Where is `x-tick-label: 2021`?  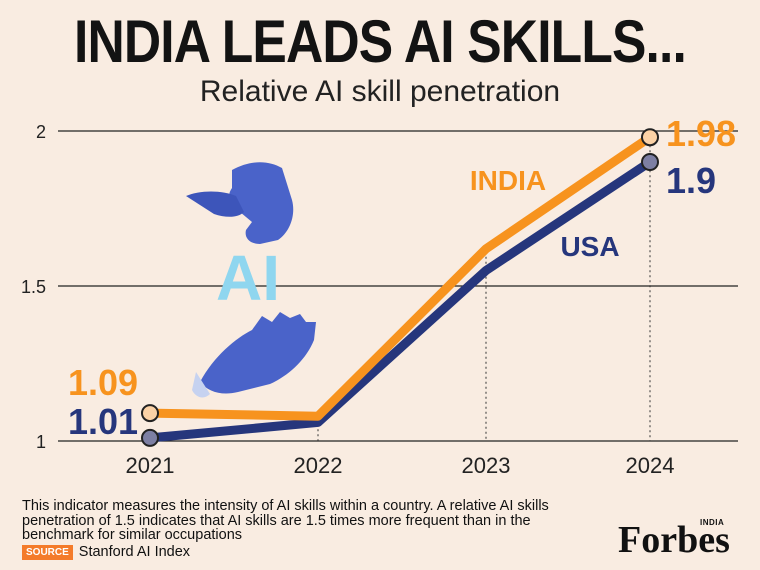
x-tick-label: 2021 is located at coordinates (150, 465).